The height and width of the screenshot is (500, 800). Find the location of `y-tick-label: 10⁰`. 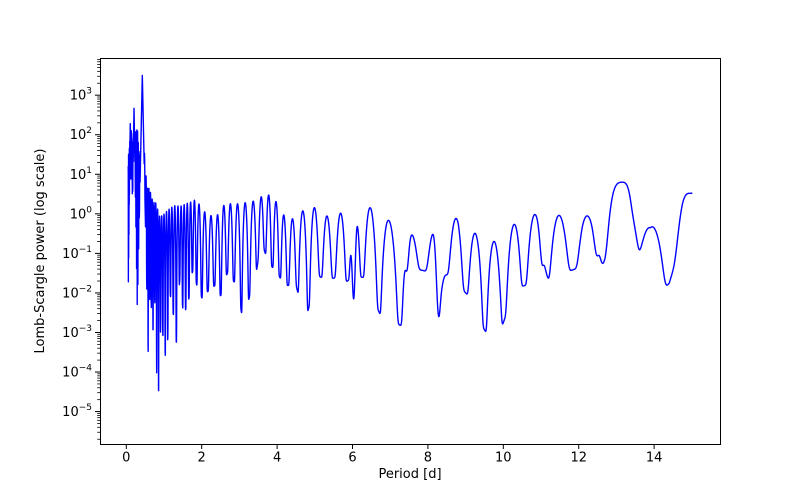

y-tick-label: 10⁰ is located at coordinates (81, 213).